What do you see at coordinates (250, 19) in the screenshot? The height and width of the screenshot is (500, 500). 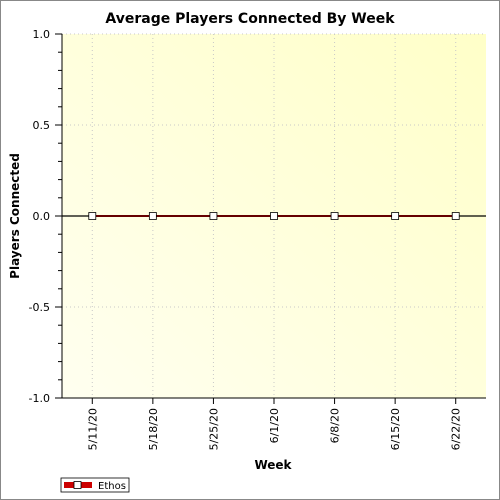 I see `chart-title: Average Players Connected By Week` at bounding box center [250, 19].